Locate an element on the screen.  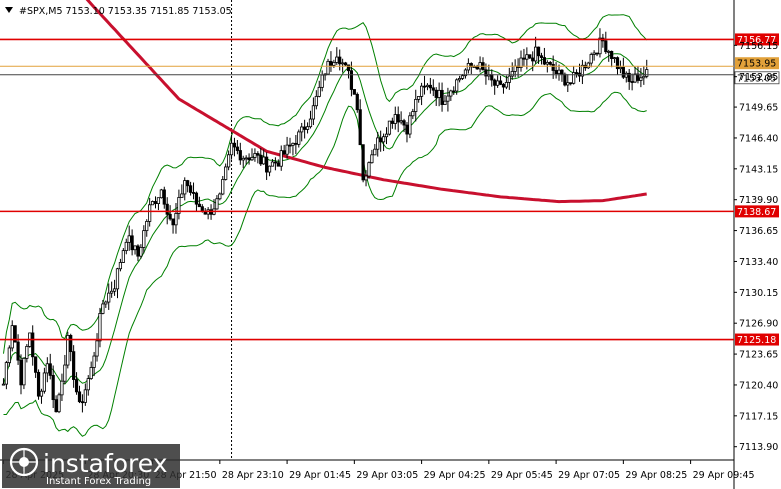
price-label: 7153.95 is located at coordinates (756, 64).